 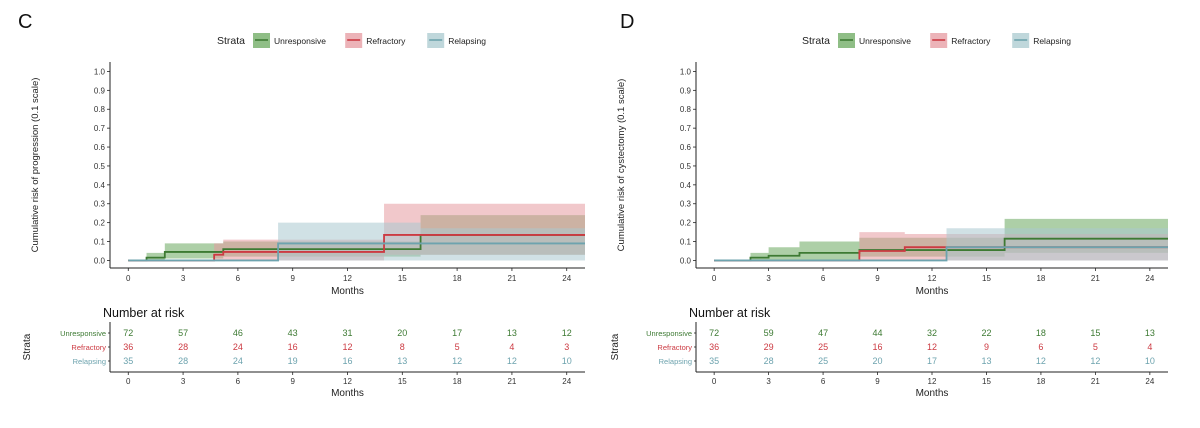 What do you see at coordinates (356, 248) in the screenshot?
I see `series-line-refractory` at bounding box center [356, 248].